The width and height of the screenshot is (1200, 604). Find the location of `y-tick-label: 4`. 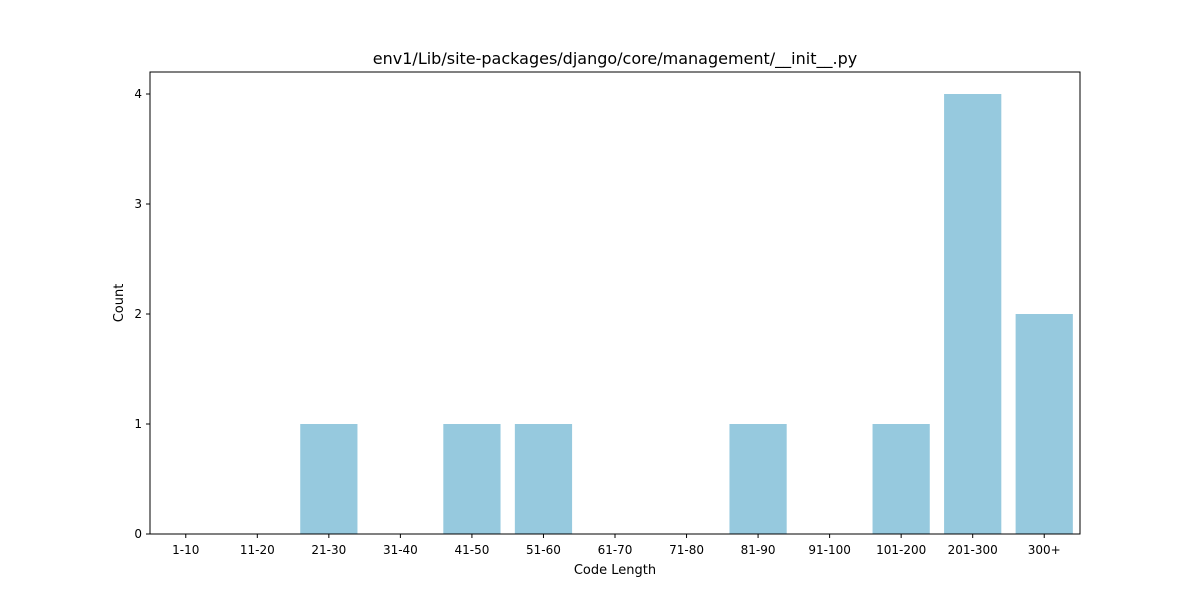

y-tick-label: 4 is located at coordinates (138, 94).